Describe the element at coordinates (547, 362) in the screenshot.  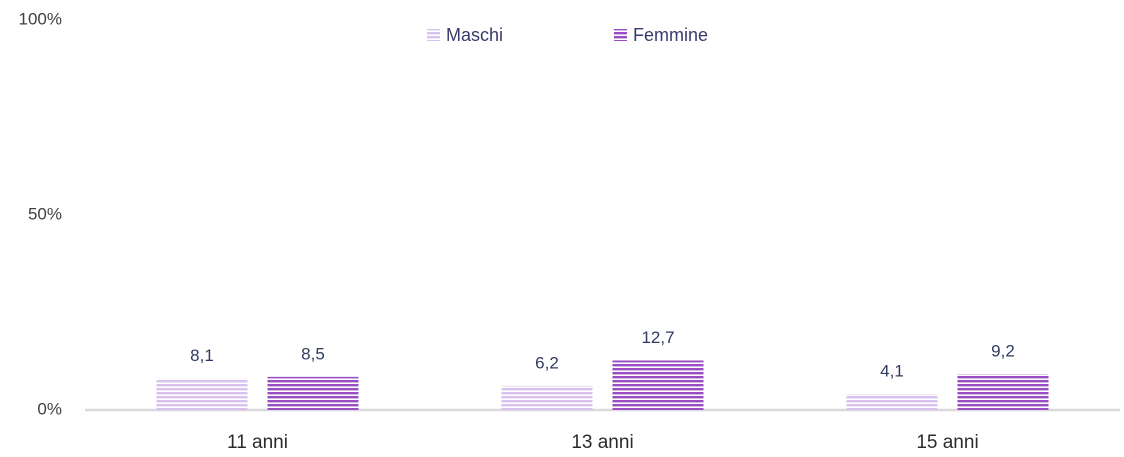
I see `value-label: 6,2` at that location.